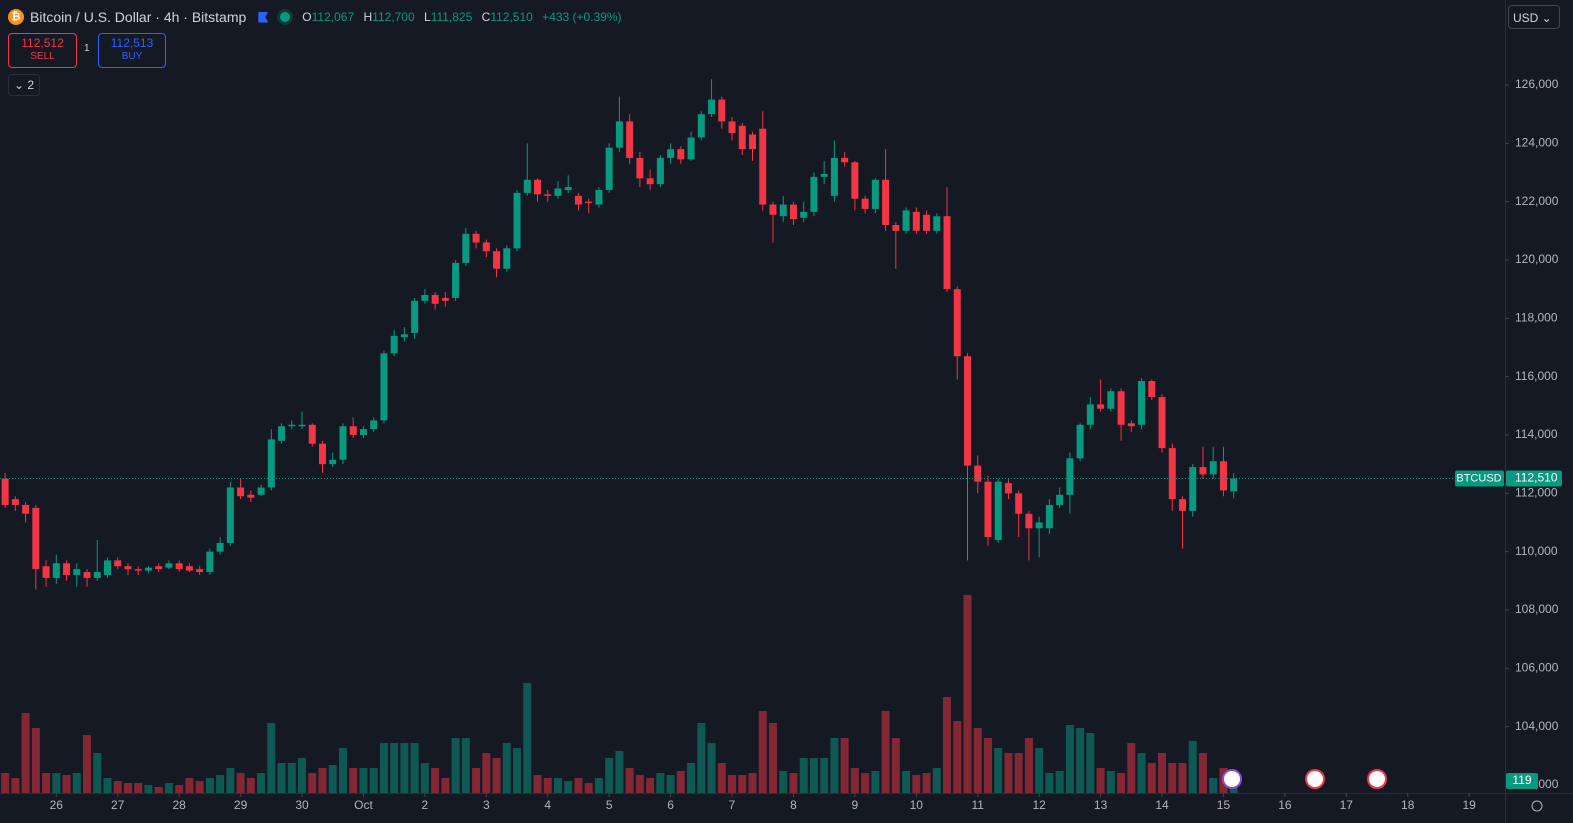  What do you see at coordinates (1536, 317) in the screenshot?
I see `y-tick-label: 118,000` at bounding box center [1536, 317].